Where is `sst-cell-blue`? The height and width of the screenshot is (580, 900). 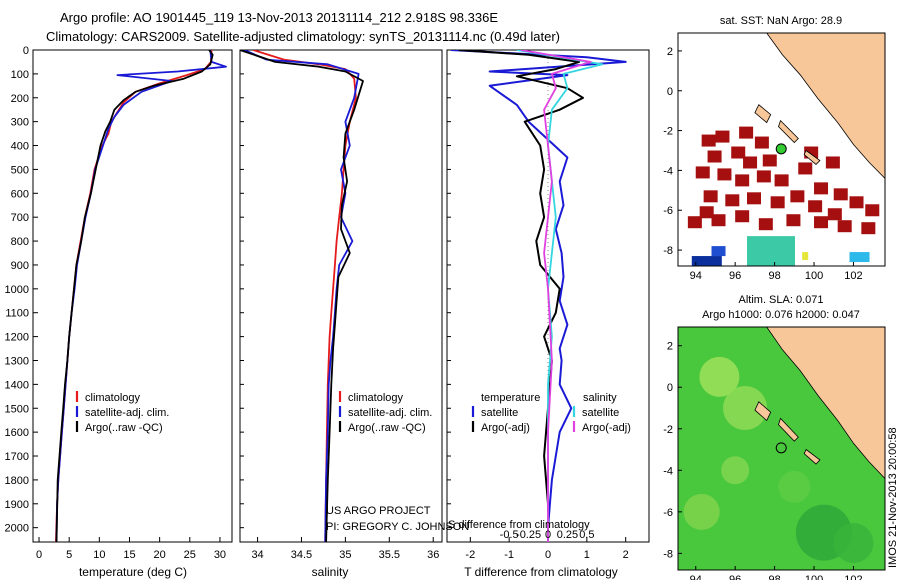 sst-cell-blue is located at coordinates (718, 251).